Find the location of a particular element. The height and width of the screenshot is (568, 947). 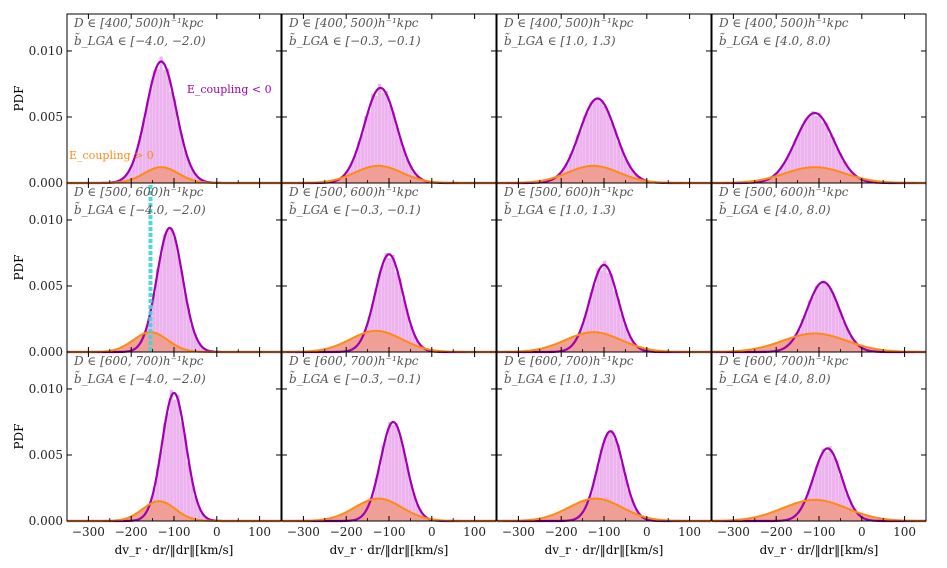

panel-distance-label: D ∈ [400, 500)h⁻¹kpc is located at coordinates (138, 23).